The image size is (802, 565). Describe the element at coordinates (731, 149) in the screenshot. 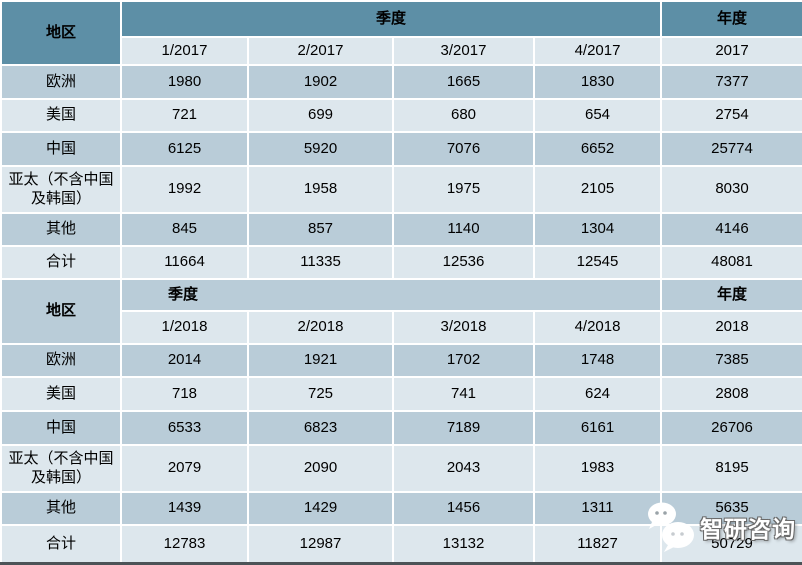

I see `value-cell: 25774` at that location.